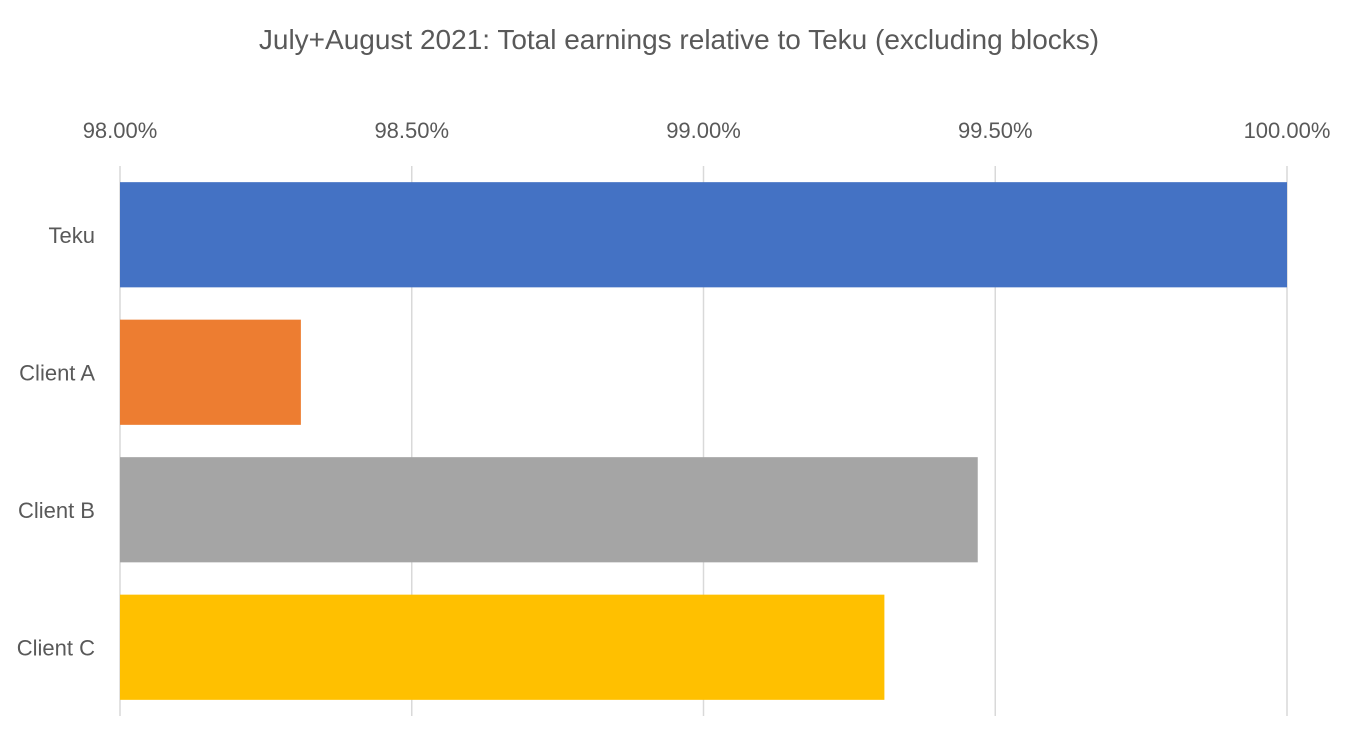 The image size is (1359, 741). What do you see at coordinates (549, 510) in the screenshot?
I see `bar-client-b` at bounding box center [549, 510].